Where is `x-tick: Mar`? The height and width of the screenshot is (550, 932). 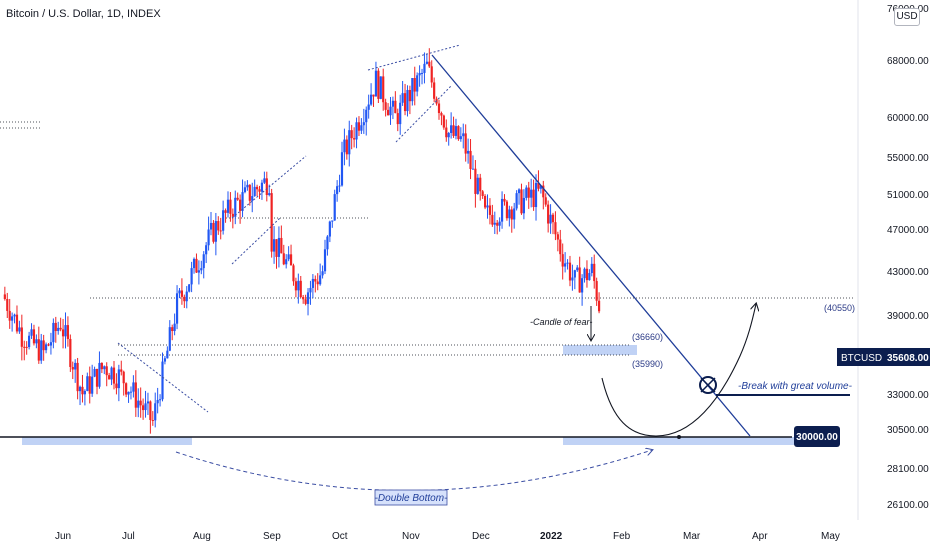 x-tick: Mar is located at coordinates (692, 536).